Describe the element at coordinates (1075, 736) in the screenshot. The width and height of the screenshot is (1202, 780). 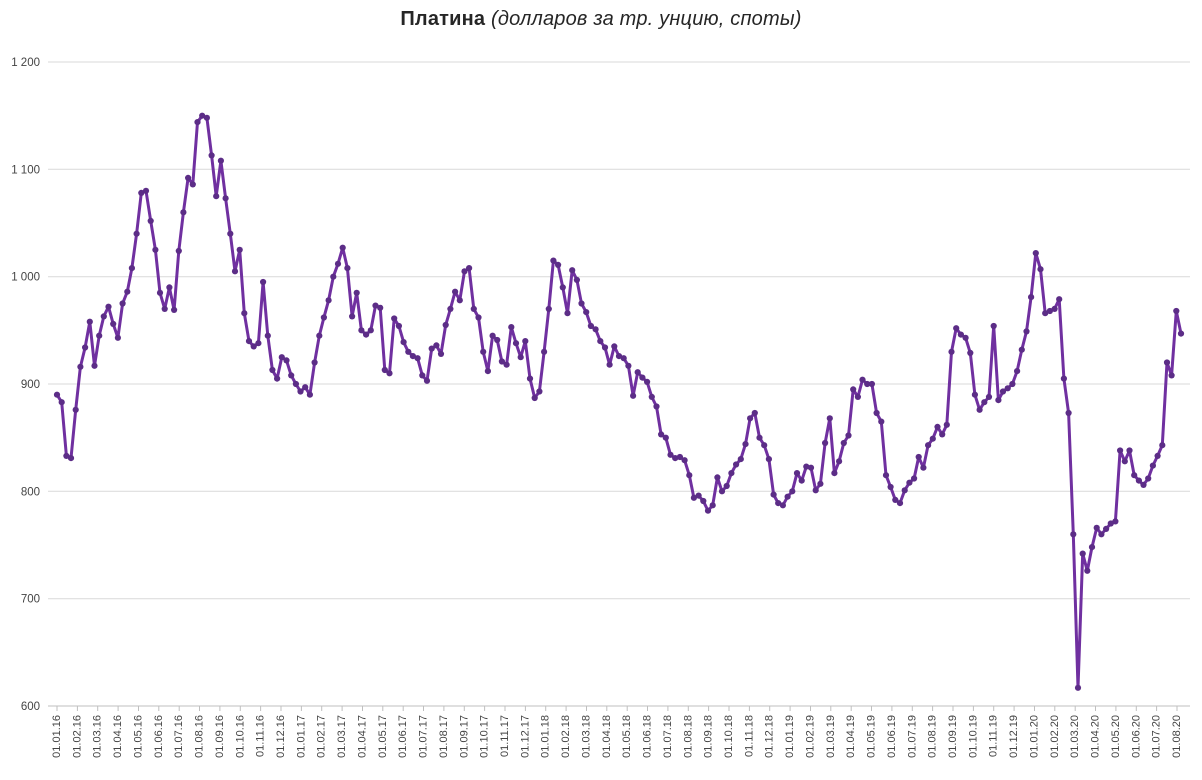
I see `x-axis-label-01.03.20: 01.03.20` at that location.